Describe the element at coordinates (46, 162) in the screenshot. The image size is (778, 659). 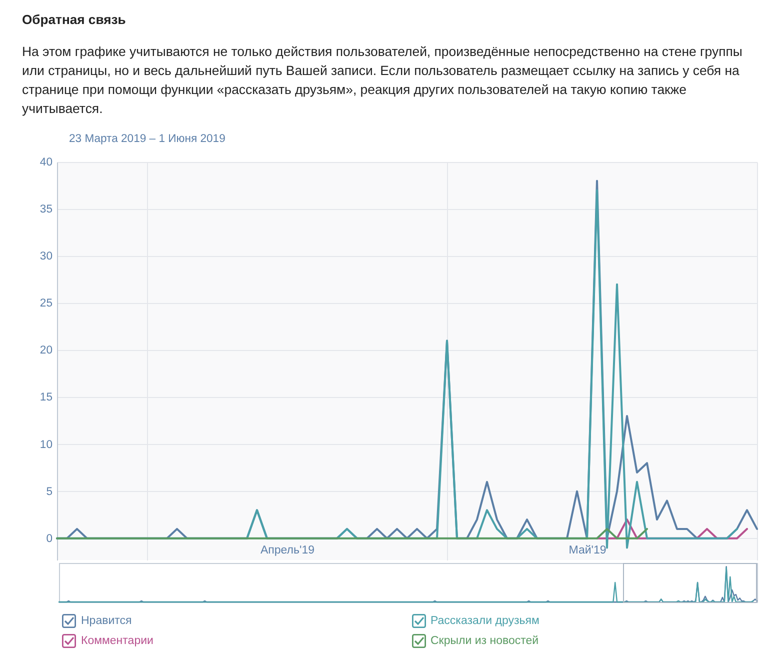
I see `y-tick-label: 40` at that location.